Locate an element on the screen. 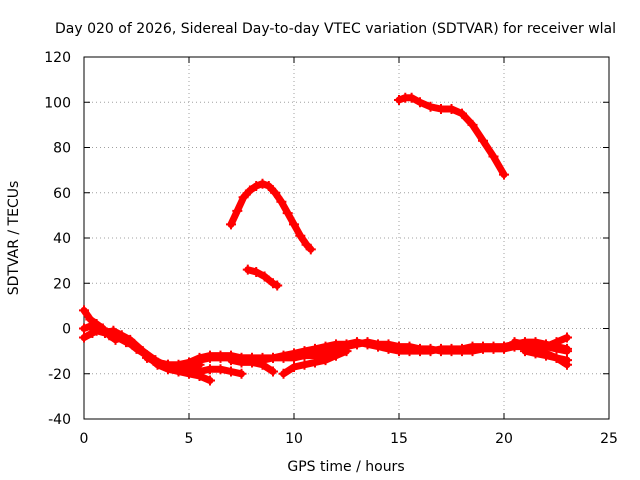  series-track-l is located at coordinates (556, 342).